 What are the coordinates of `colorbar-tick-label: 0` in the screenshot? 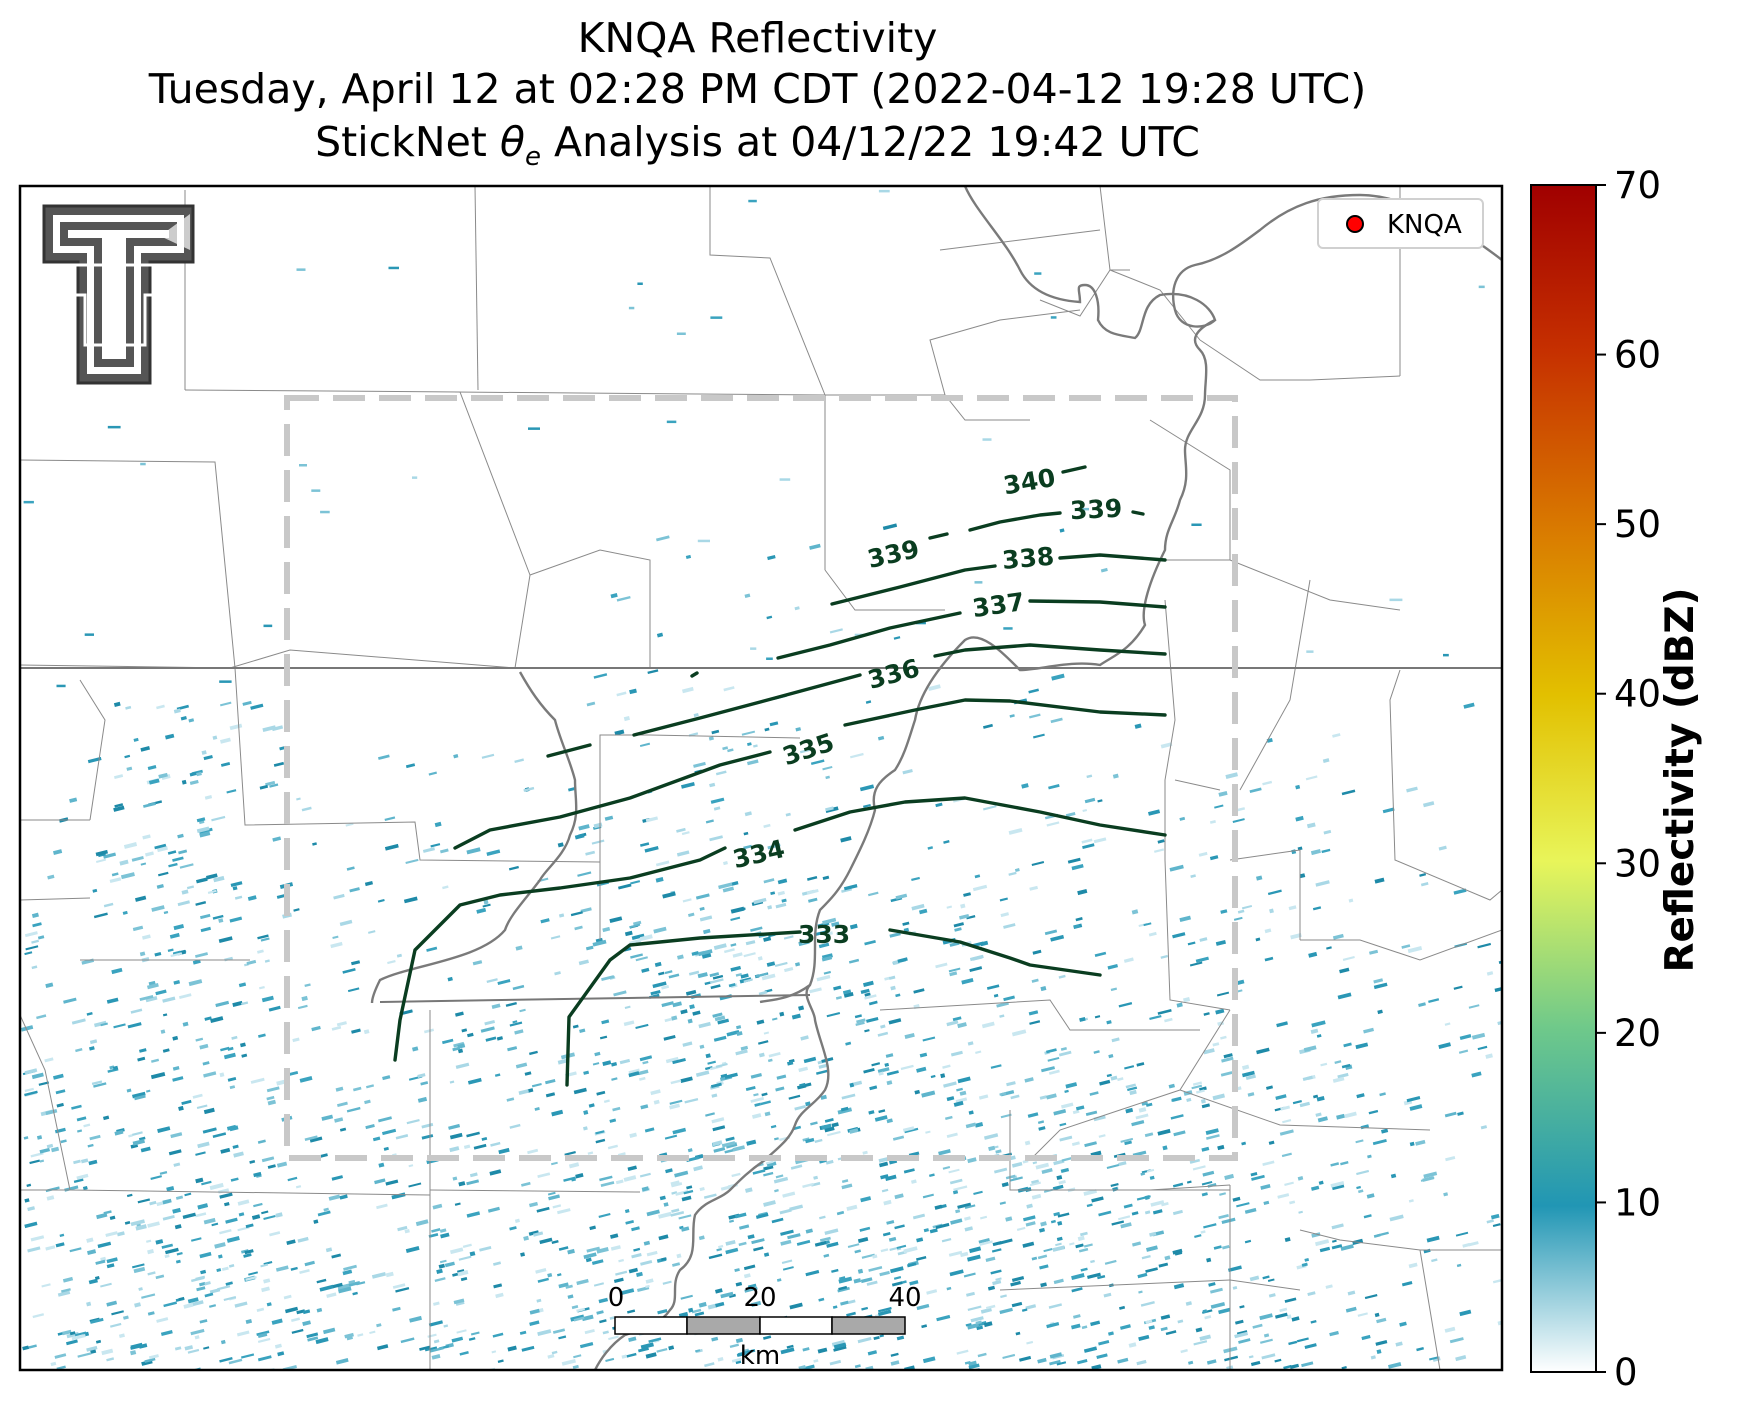 It's located at (1626, 1372).